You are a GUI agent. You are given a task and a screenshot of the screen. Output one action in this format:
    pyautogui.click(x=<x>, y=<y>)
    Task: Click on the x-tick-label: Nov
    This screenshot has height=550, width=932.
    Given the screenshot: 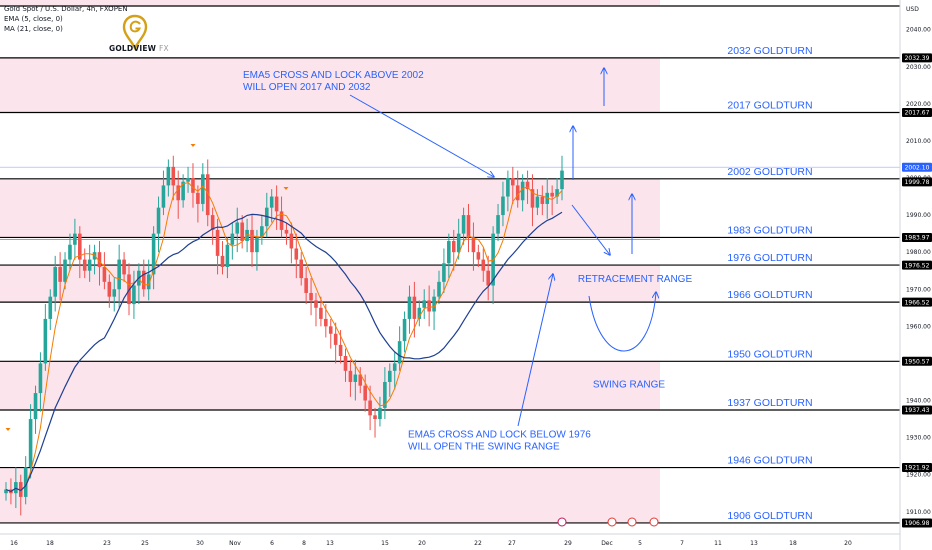 What is the action you would take?
    pyautogui.click(x=235, y=543)
    